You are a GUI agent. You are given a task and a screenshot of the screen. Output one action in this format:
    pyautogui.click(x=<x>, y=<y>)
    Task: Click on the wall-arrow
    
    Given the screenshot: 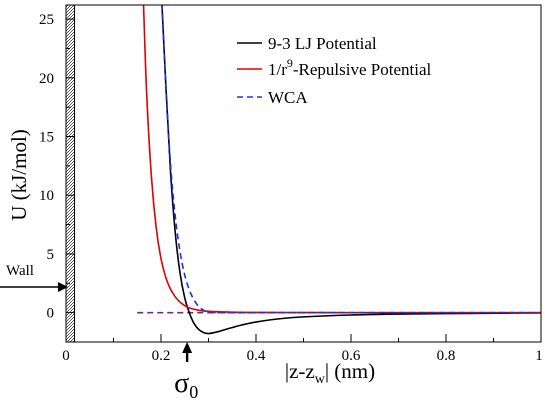 What is the action you would take?
    pyautogui.click(x=34, y=287)
    